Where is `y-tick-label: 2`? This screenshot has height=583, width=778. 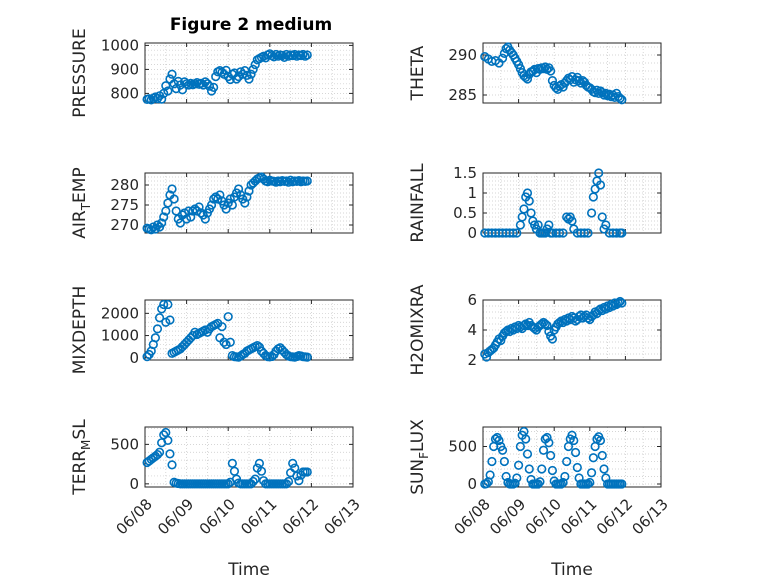
y-tick-label: 2 is located at coordinates (472, 360).